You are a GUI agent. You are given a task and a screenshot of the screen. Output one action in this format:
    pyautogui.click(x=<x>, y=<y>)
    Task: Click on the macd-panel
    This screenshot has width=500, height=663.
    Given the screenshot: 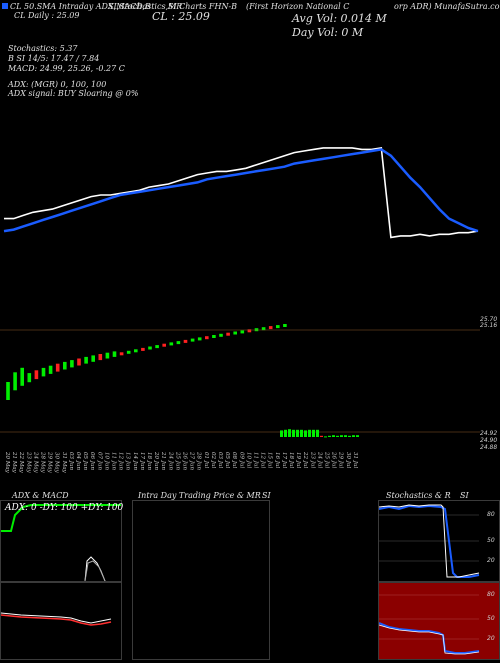 What is the action you would take?
    pyautogui.click(x=61, y=621)
    